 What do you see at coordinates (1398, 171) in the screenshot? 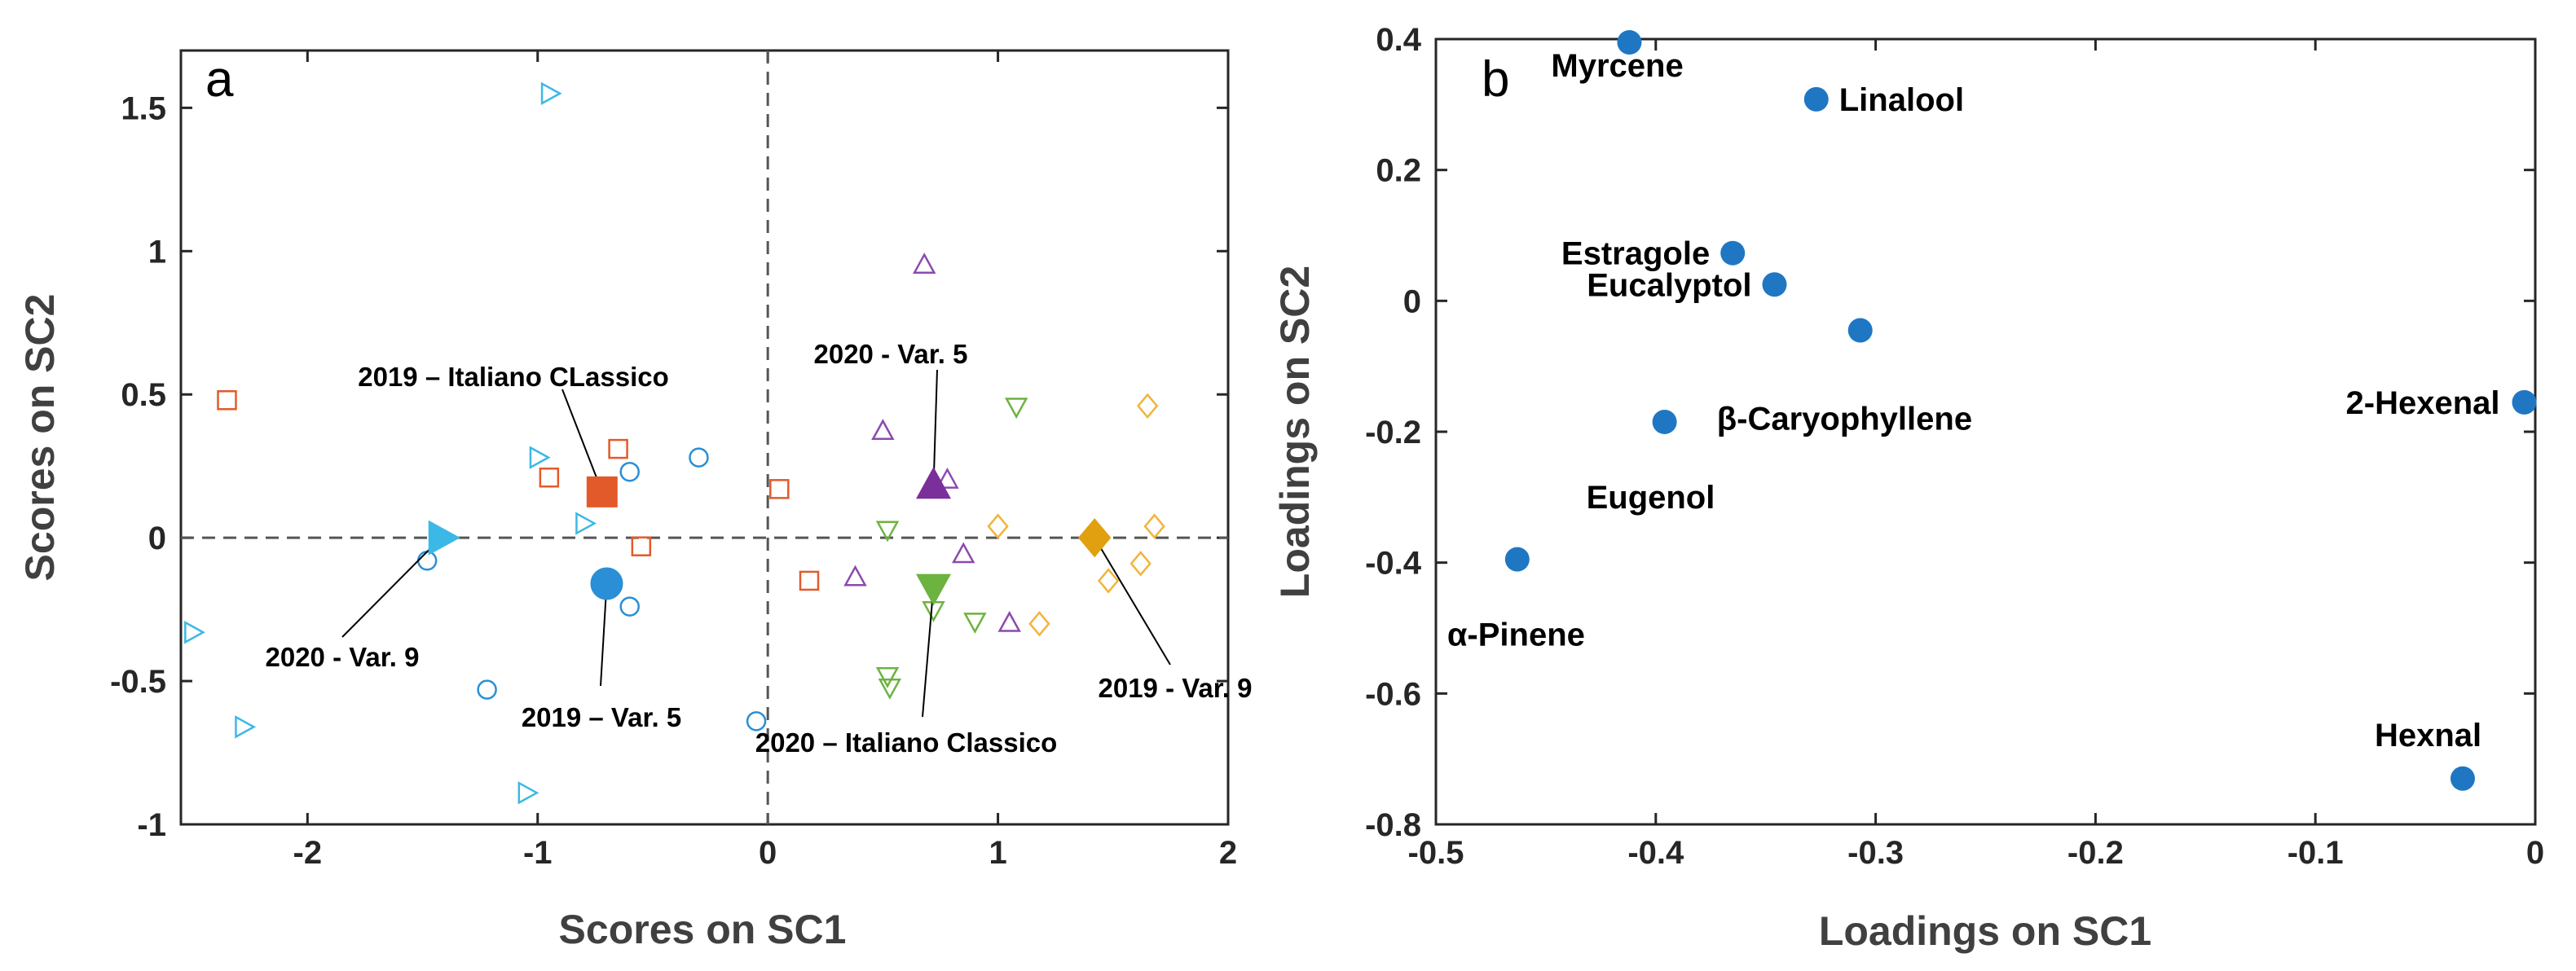
I see `y-tick-label: 0.2` at bounding box center [1398, 171].